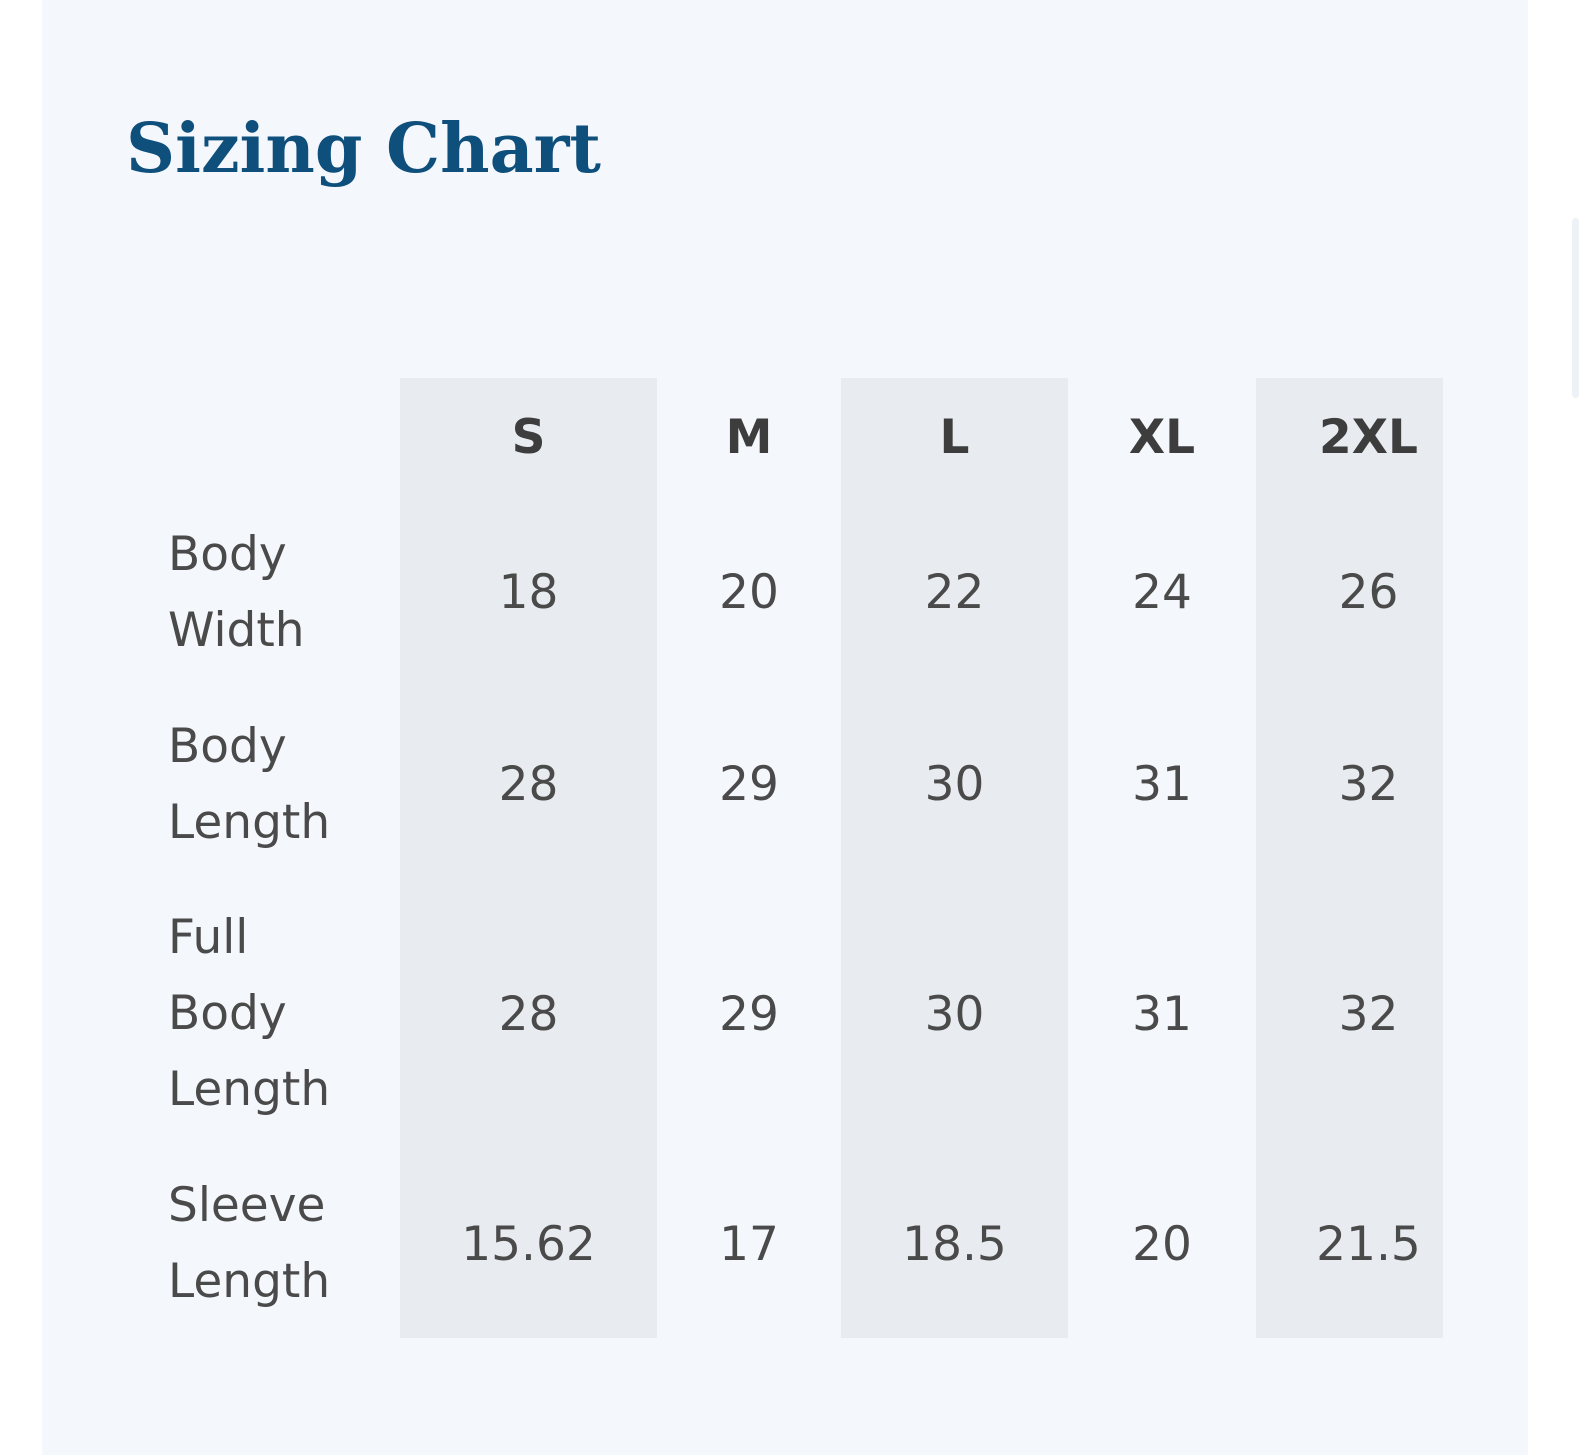 This screenshot has height=1455, width=1588. I want to click on cell-full-body-length-xl: 31, so click(1162, 1014).